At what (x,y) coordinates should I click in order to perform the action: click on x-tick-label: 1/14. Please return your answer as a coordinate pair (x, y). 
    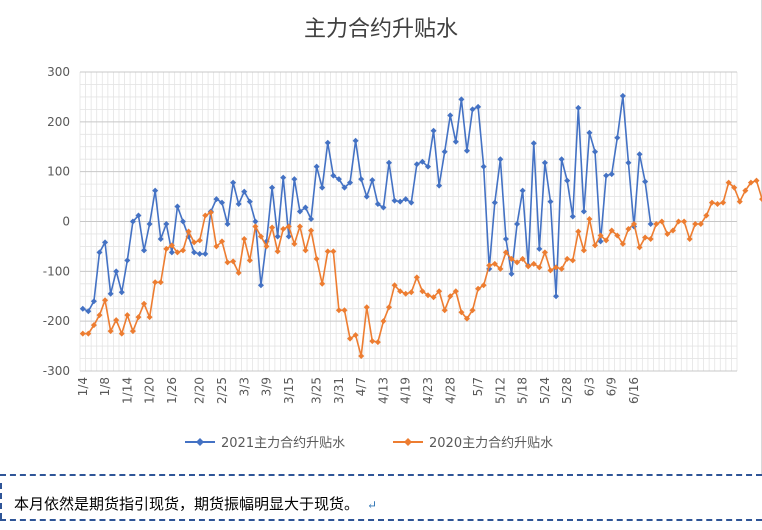
    Looking at the image, I should click on (127, 390).